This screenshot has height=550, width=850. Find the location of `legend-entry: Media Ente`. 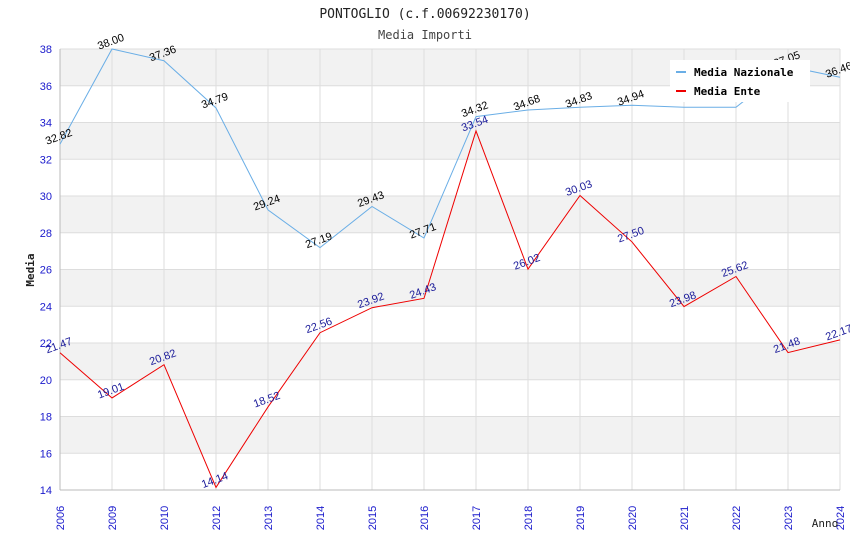

legend-entry: Media Ente is located at coordinates (727, 91).